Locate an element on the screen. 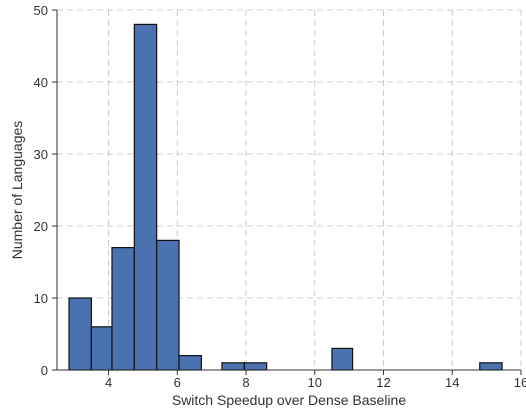  y-tick-label: 30 is located at coordinates (41, 154).